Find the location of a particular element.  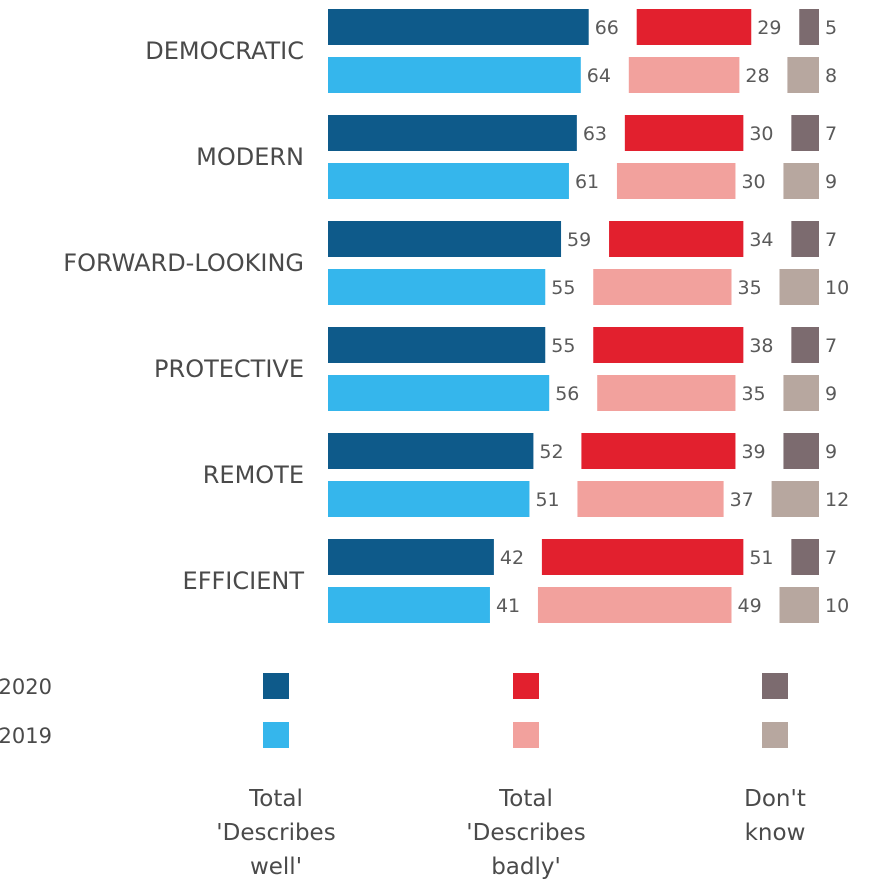

bar-modern-2019-group1 is located at coordinates (448, 181).